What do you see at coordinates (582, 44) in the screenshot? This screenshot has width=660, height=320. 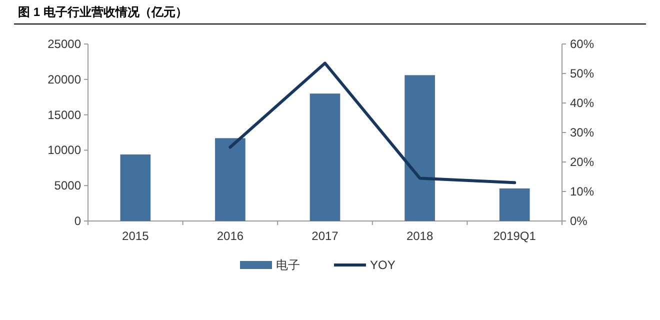 I see `y2-tick-label: 60%` at bounding box center [582, 44].